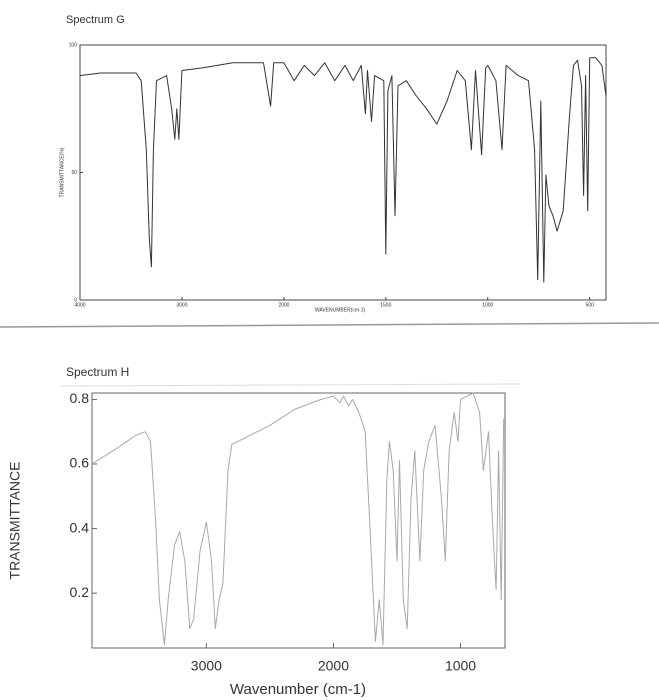 This screenshot has width=659, height=700. What do you see at coordinates (74, 173) in the screenshot?
I see `y-tick-label: 50` at bounding box center [74, 173].